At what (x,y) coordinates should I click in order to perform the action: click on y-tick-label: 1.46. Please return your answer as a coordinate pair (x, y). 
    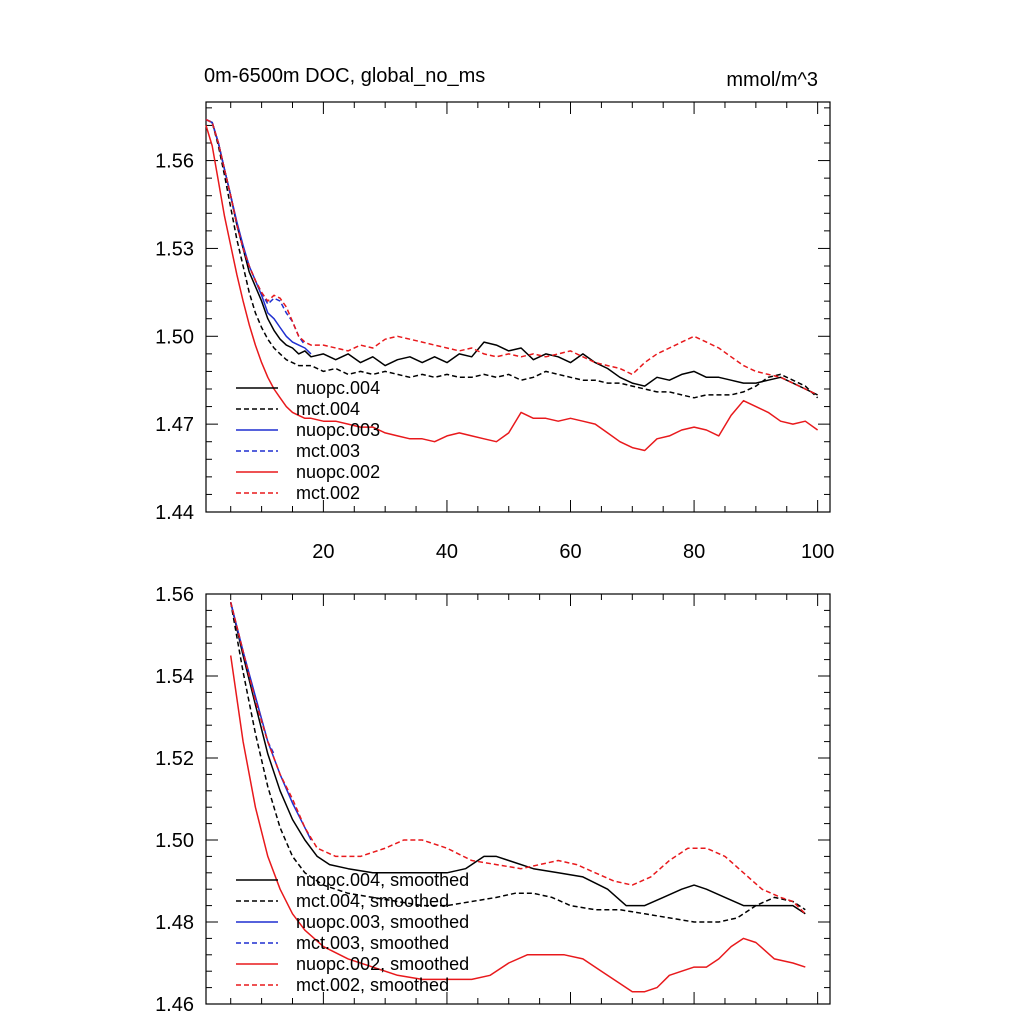
    Looking at the image, I should click on (174, 1005).